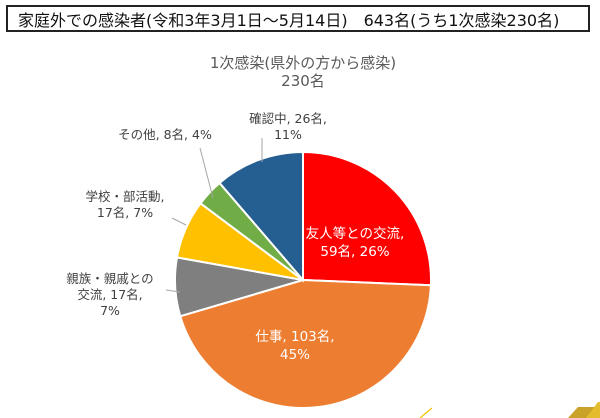  Describe the element at coordinates (355, 242) in the screenshot. I see `slice-label-1: 友人等との交流, 59名, 26%` at that location.